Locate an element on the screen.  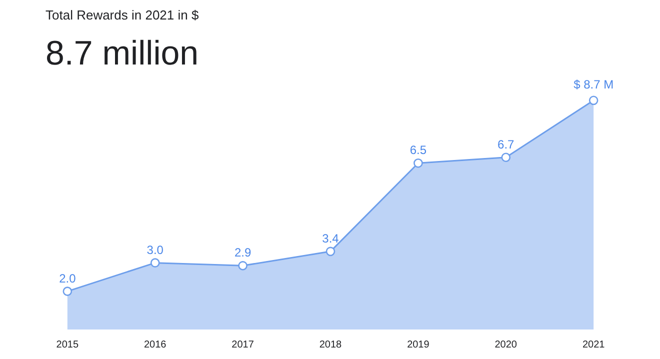
x-tick-label: 2018 is located at coordinates (330, 345).